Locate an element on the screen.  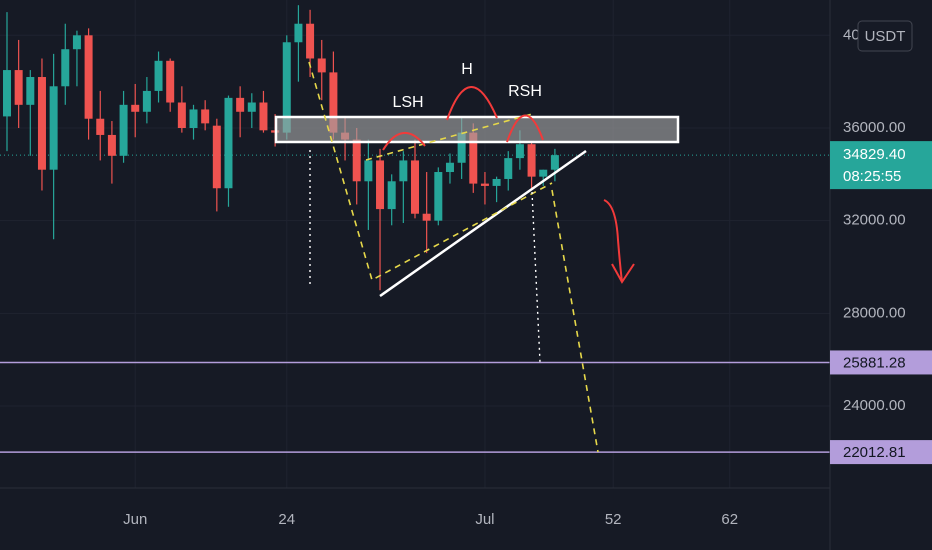
last-price-label: 34829.40 is located at coordinates (874, 154).